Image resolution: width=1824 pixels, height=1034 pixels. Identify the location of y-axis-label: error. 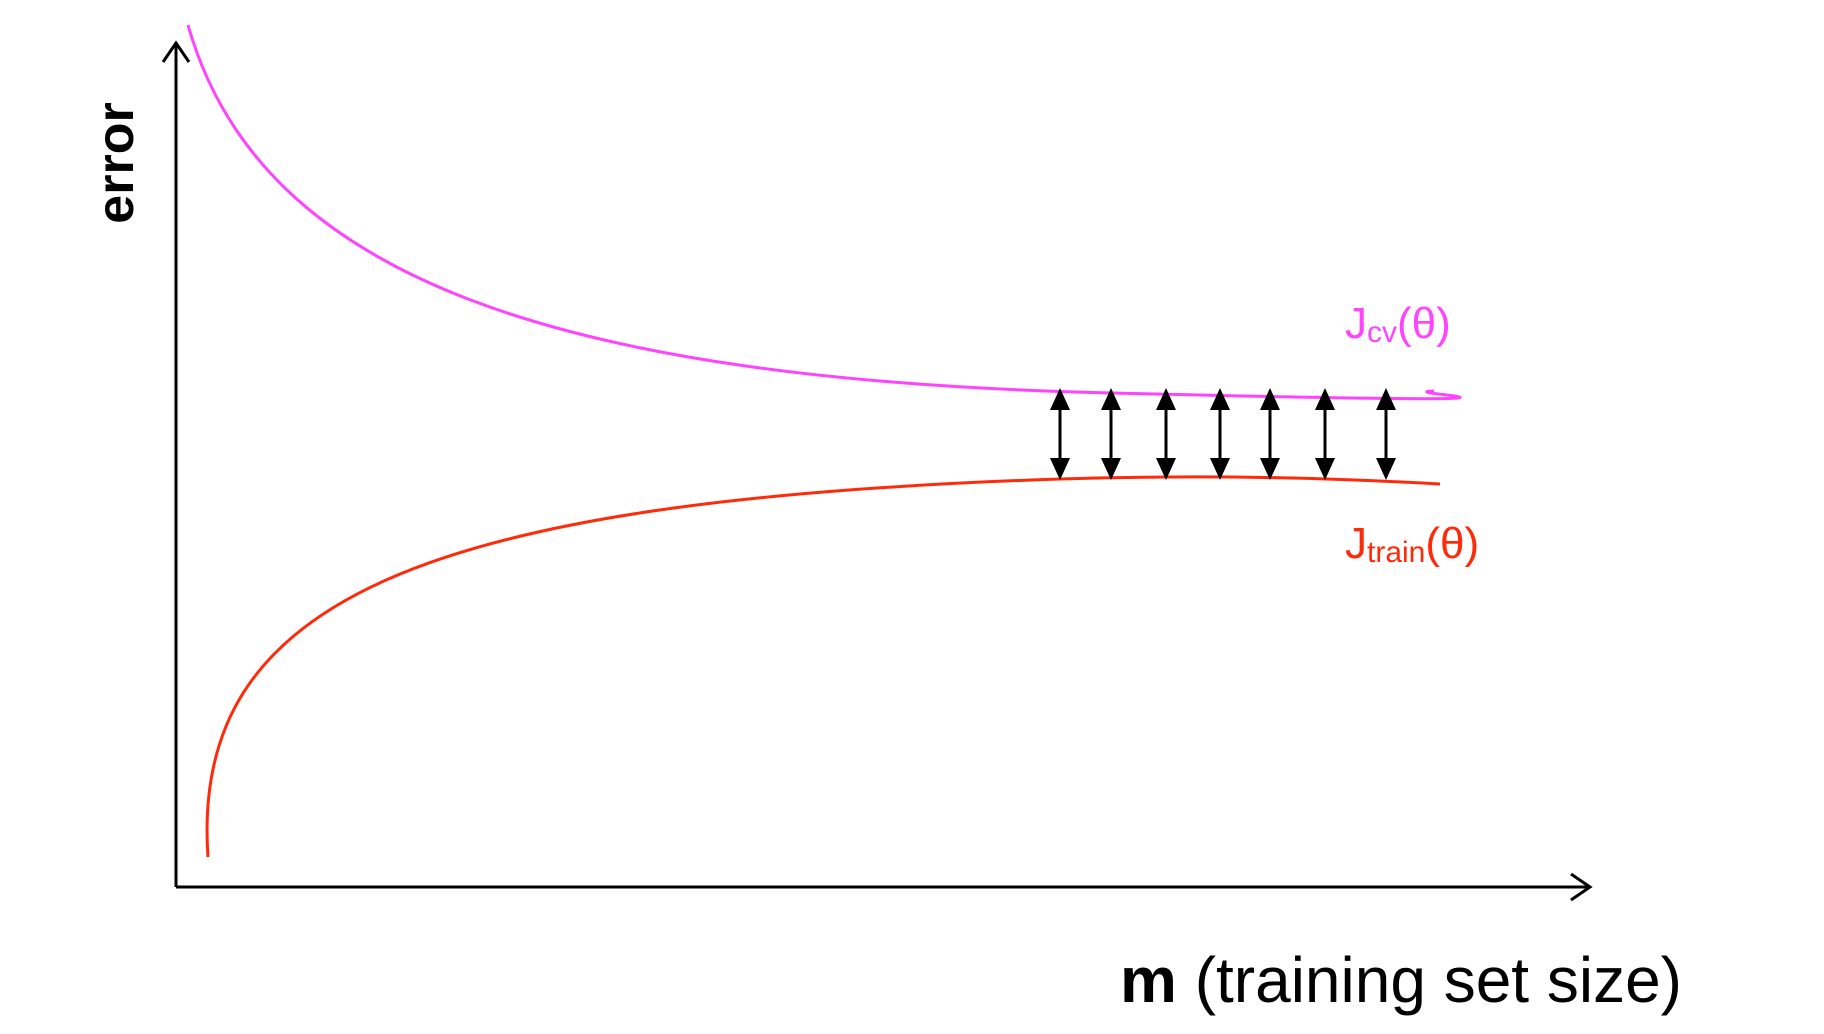
(116, 162).